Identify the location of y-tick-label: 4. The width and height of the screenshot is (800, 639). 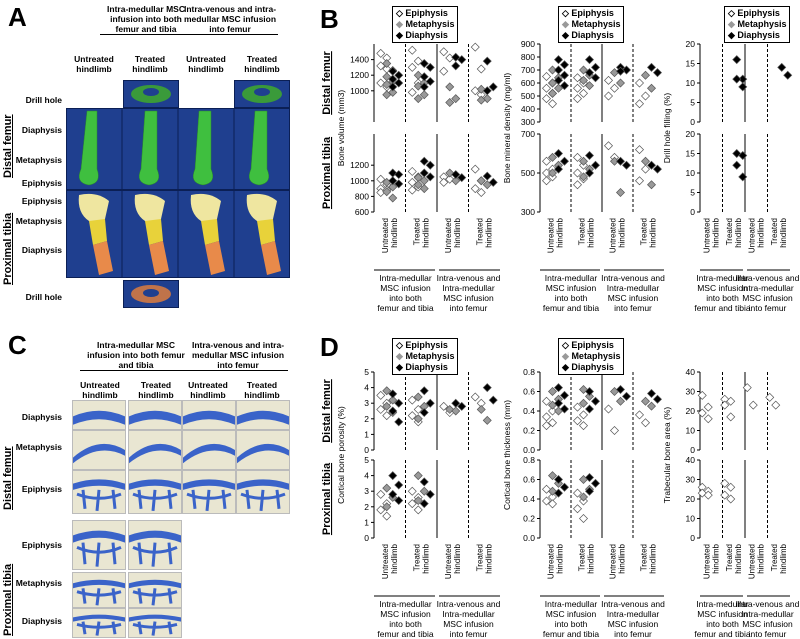
(366, 388).